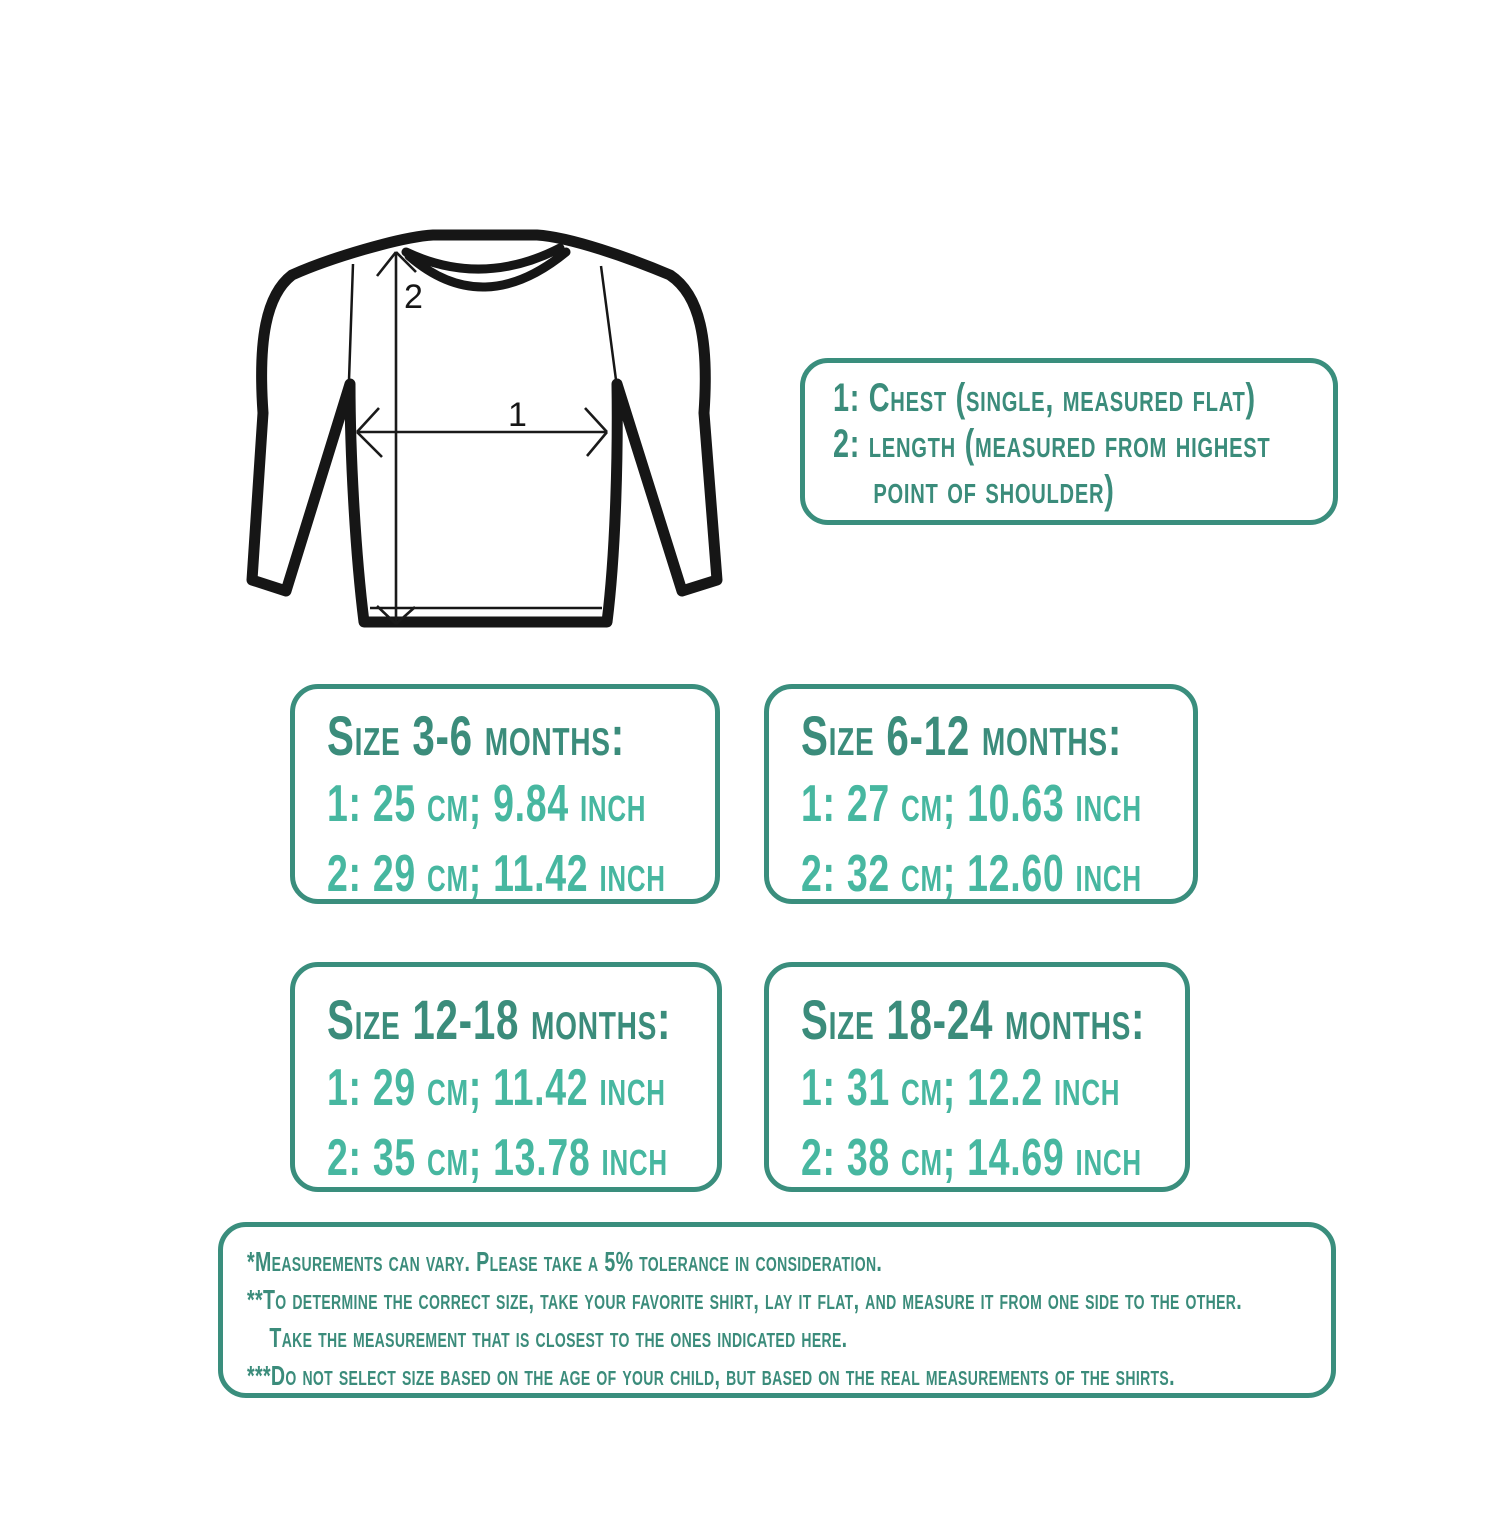  What do you see at coordinates (1052, 444) in the screenshot?
I see `legend-line-length: 2: length (measured from highest` at bounding box center [1052, 444].